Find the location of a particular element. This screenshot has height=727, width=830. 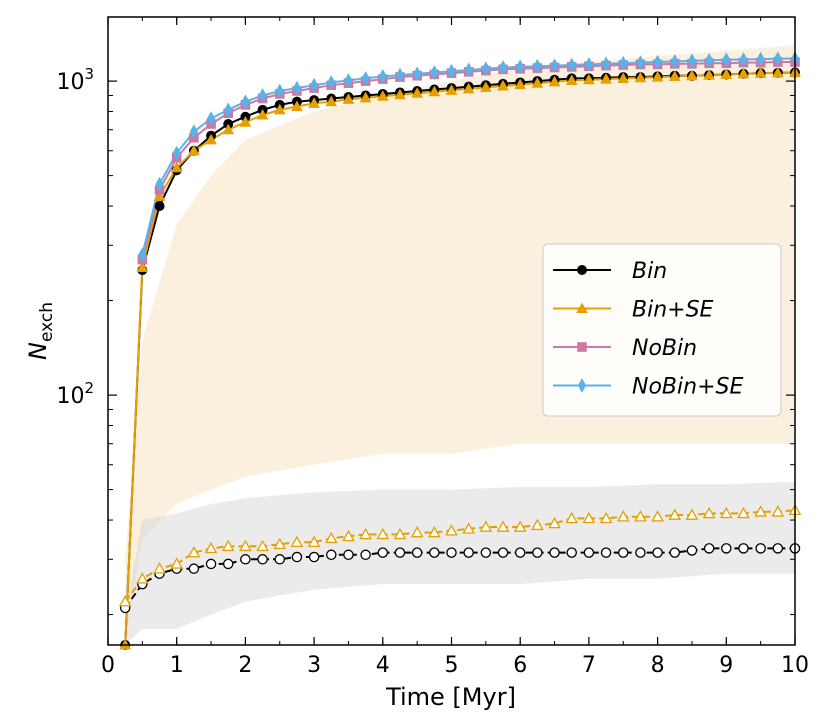

legend-label: Bin+SE is located at coordinates (673, 310).